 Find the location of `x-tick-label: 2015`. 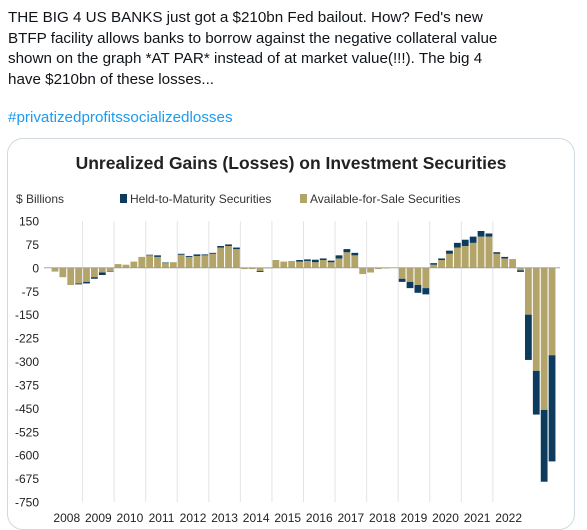

x-tick-label: 2015 is located at coordinates (287, 518).